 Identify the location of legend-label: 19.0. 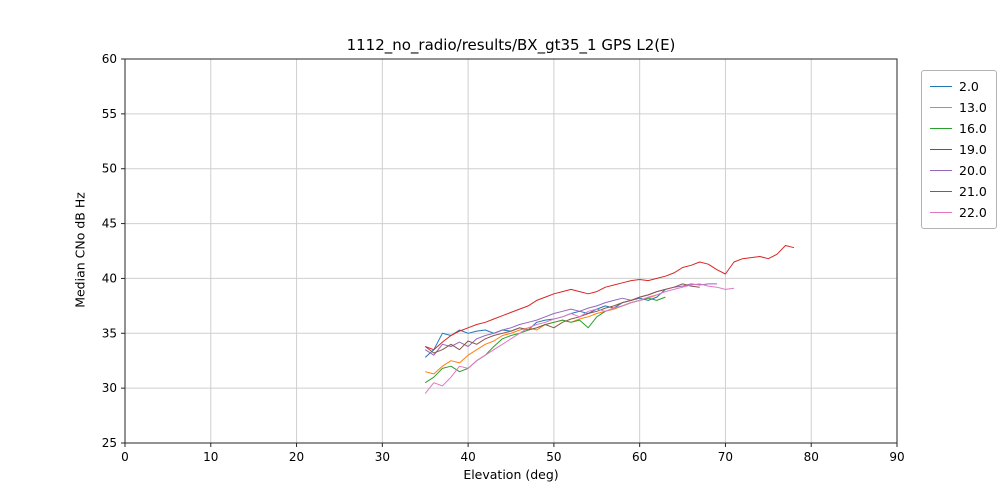
(973, 149).